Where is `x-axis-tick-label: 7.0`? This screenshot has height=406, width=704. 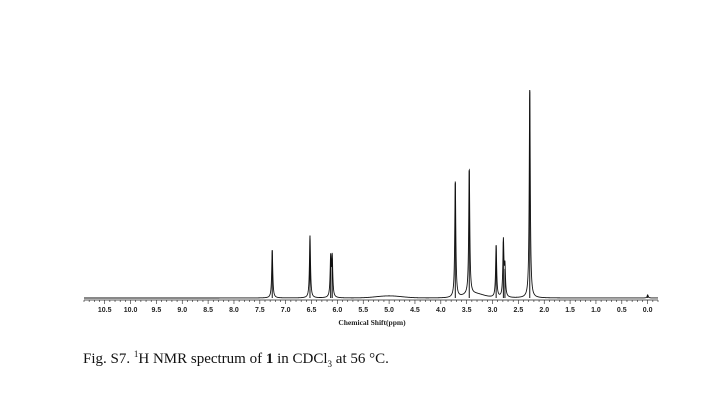
x-axis-tick-label: 7.0 is located at coordinates (286, 310).